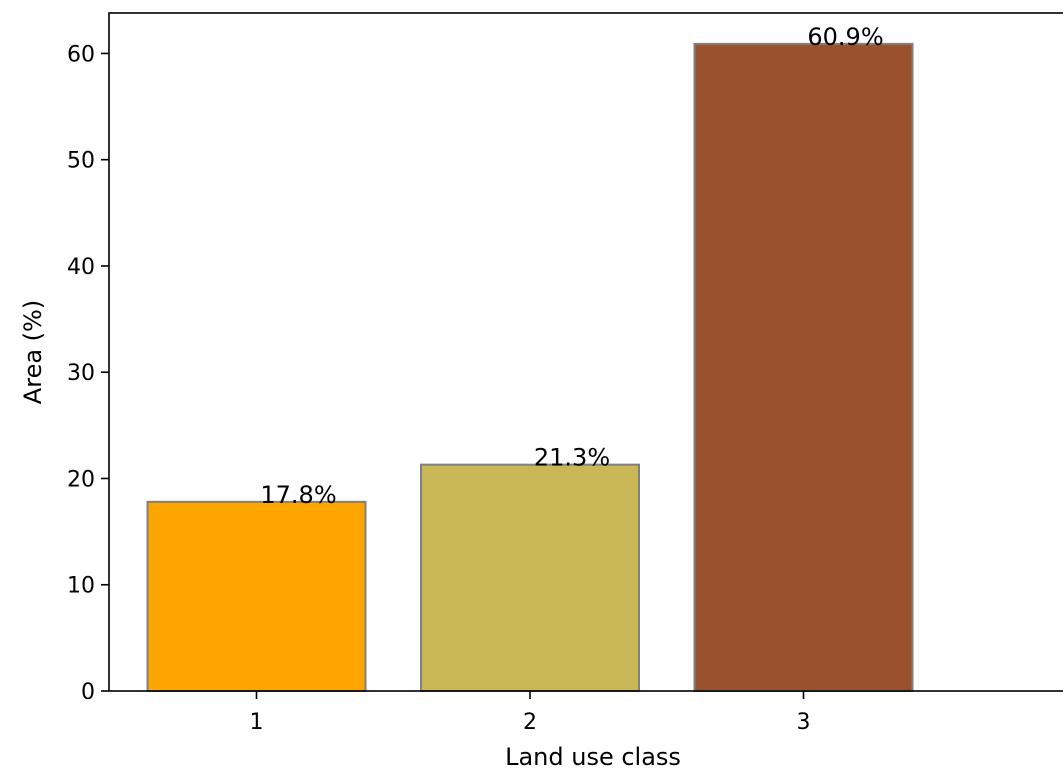 The width and height of the screenshot is (1063, 770). Describe the element at coordinates (530, 722) in the screenshot. I see `x-tick-label-2: 2` at that location.